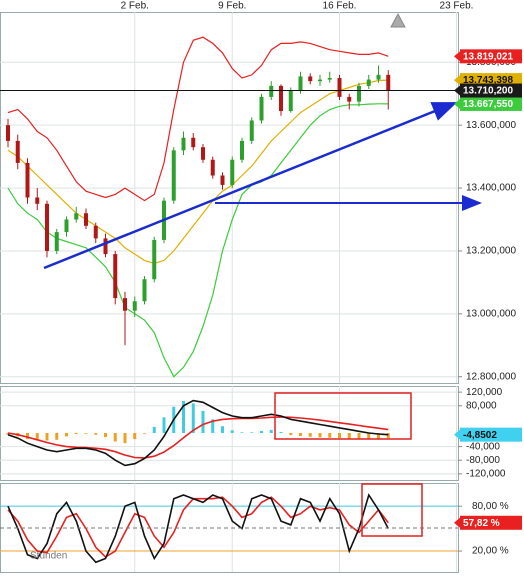  What do you see at coordinates (340, 6) in the screenshot?
I see `x-tick-label: 16 Feb.` at bounding box center [340, 6].